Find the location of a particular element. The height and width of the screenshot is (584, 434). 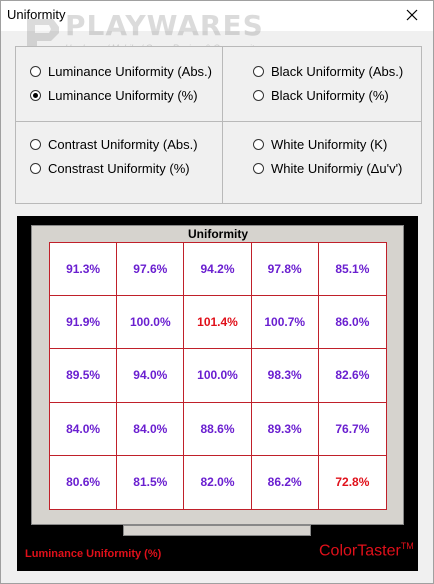

radio-luminance-abs: Luminance Uniformity (Abs.) is located at coordinates (121, 71).